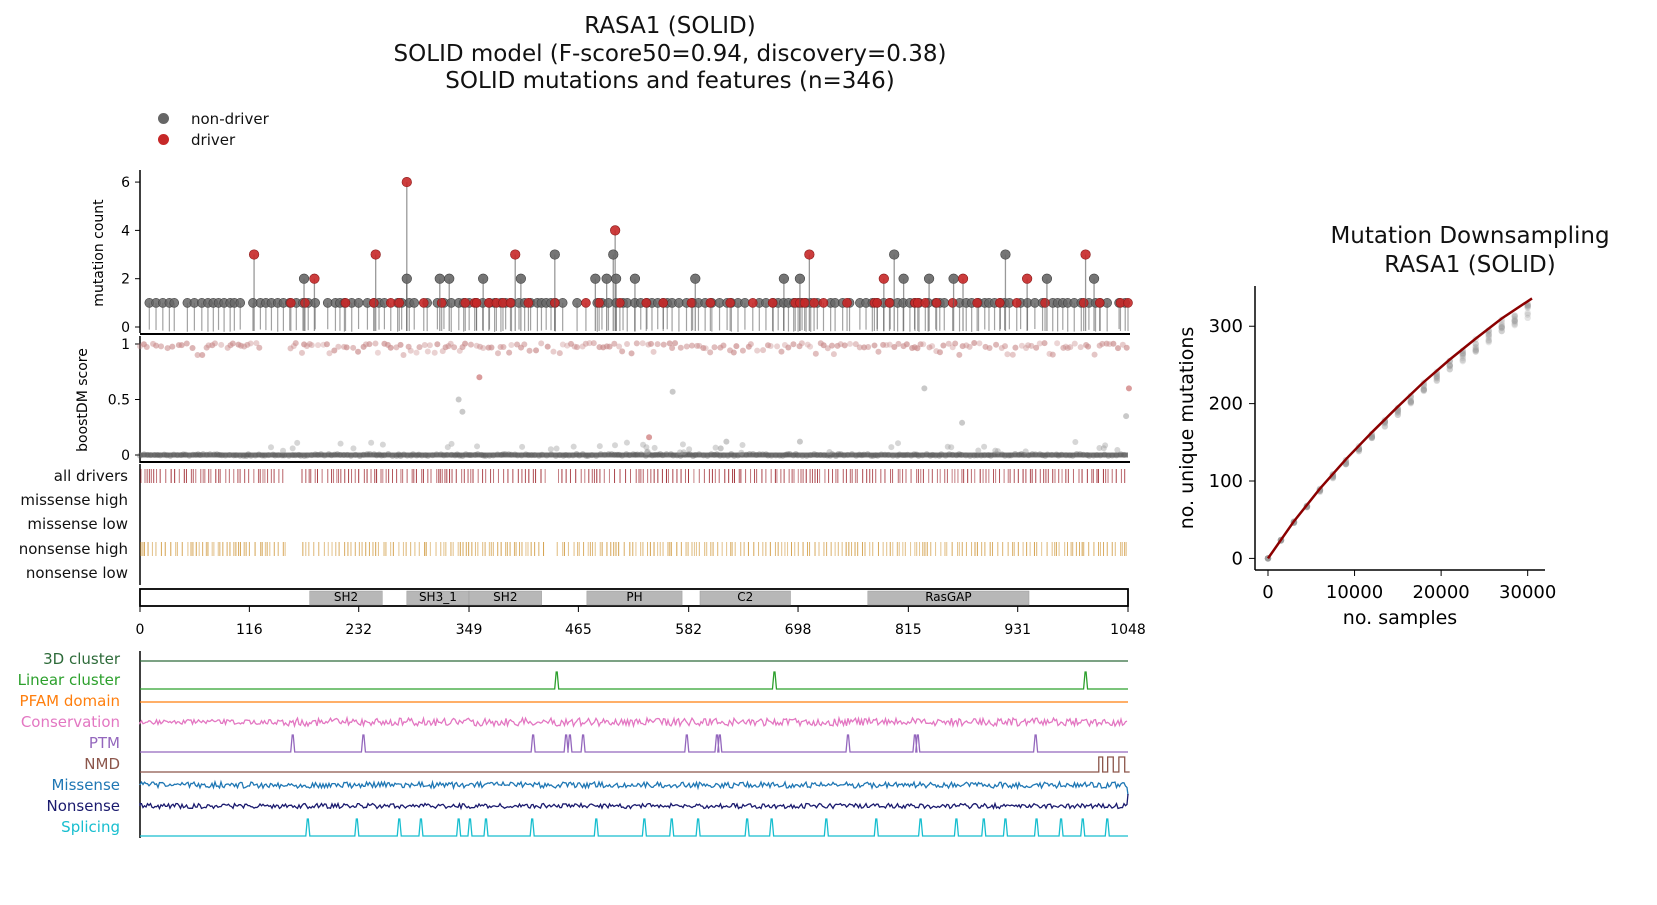 The width and height of the screenshot is (1657, 905). What do you see at coordinates (125, 456) in the screenshot?
I see `boostdm-y-tick-label: 0` at bounding box center [125, 456].